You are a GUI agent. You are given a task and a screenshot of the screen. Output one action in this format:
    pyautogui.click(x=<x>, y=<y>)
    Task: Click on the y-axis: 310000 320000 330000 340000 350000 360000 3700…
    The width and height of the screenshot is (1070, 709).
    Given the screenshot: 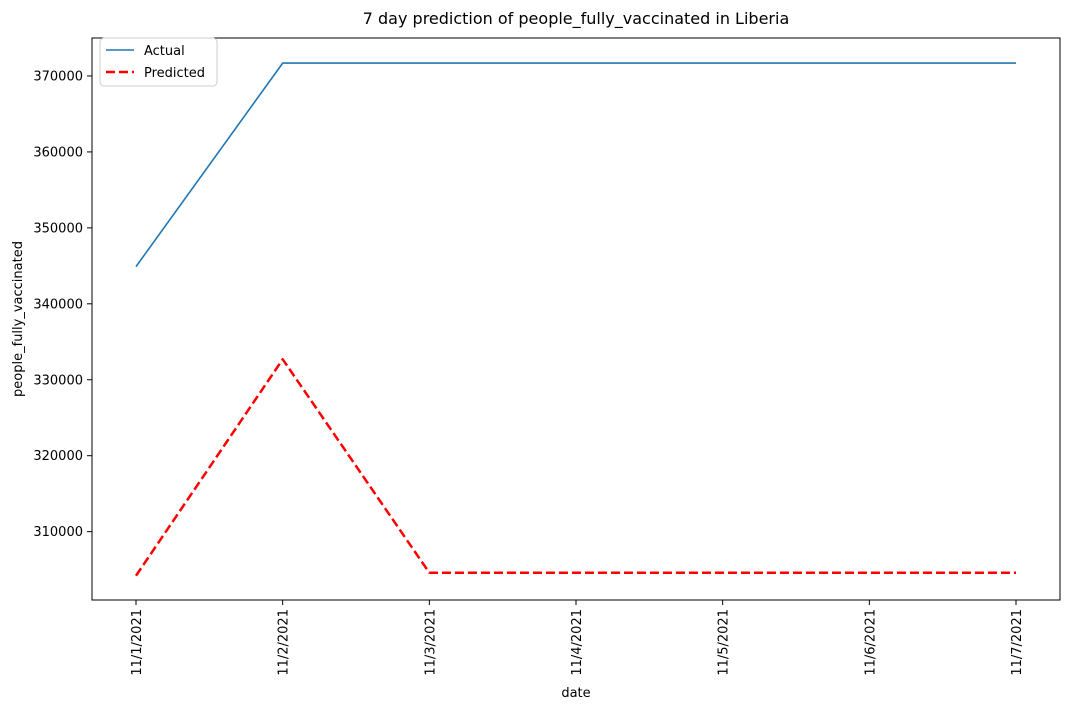 What is the action you would take?
    pyautogui.click(x=62, y=304)
    